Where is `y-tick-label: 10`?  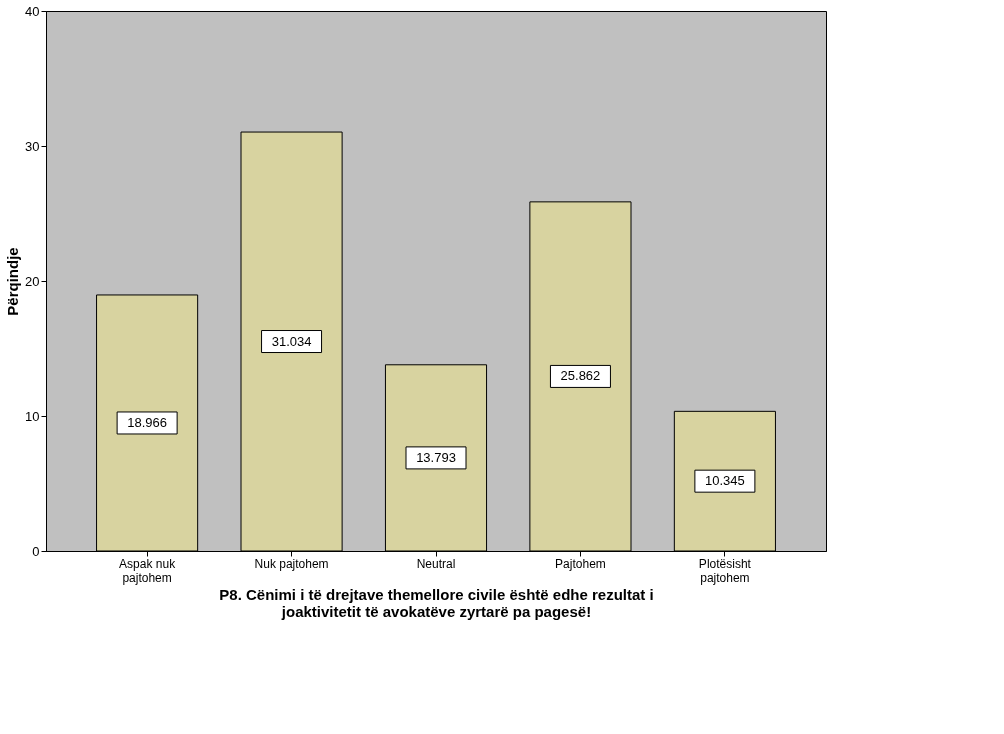 y-tick-label: 10 is located at coordinates (32, 416).